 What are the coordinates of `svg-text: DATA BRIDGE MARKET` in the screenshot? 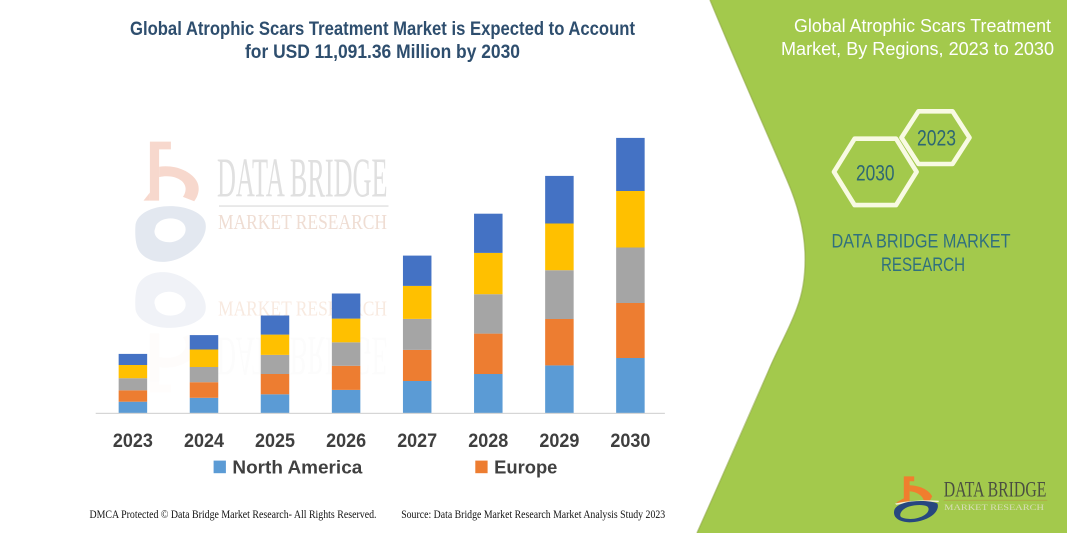 It's located at (921, 241).